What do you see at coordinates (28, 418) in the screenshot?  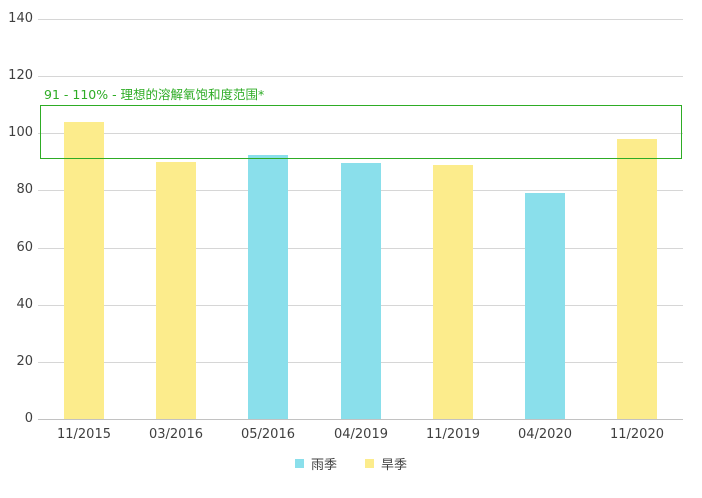 I see `y-tick-label-0: 0` at bounding box center [28, 418].